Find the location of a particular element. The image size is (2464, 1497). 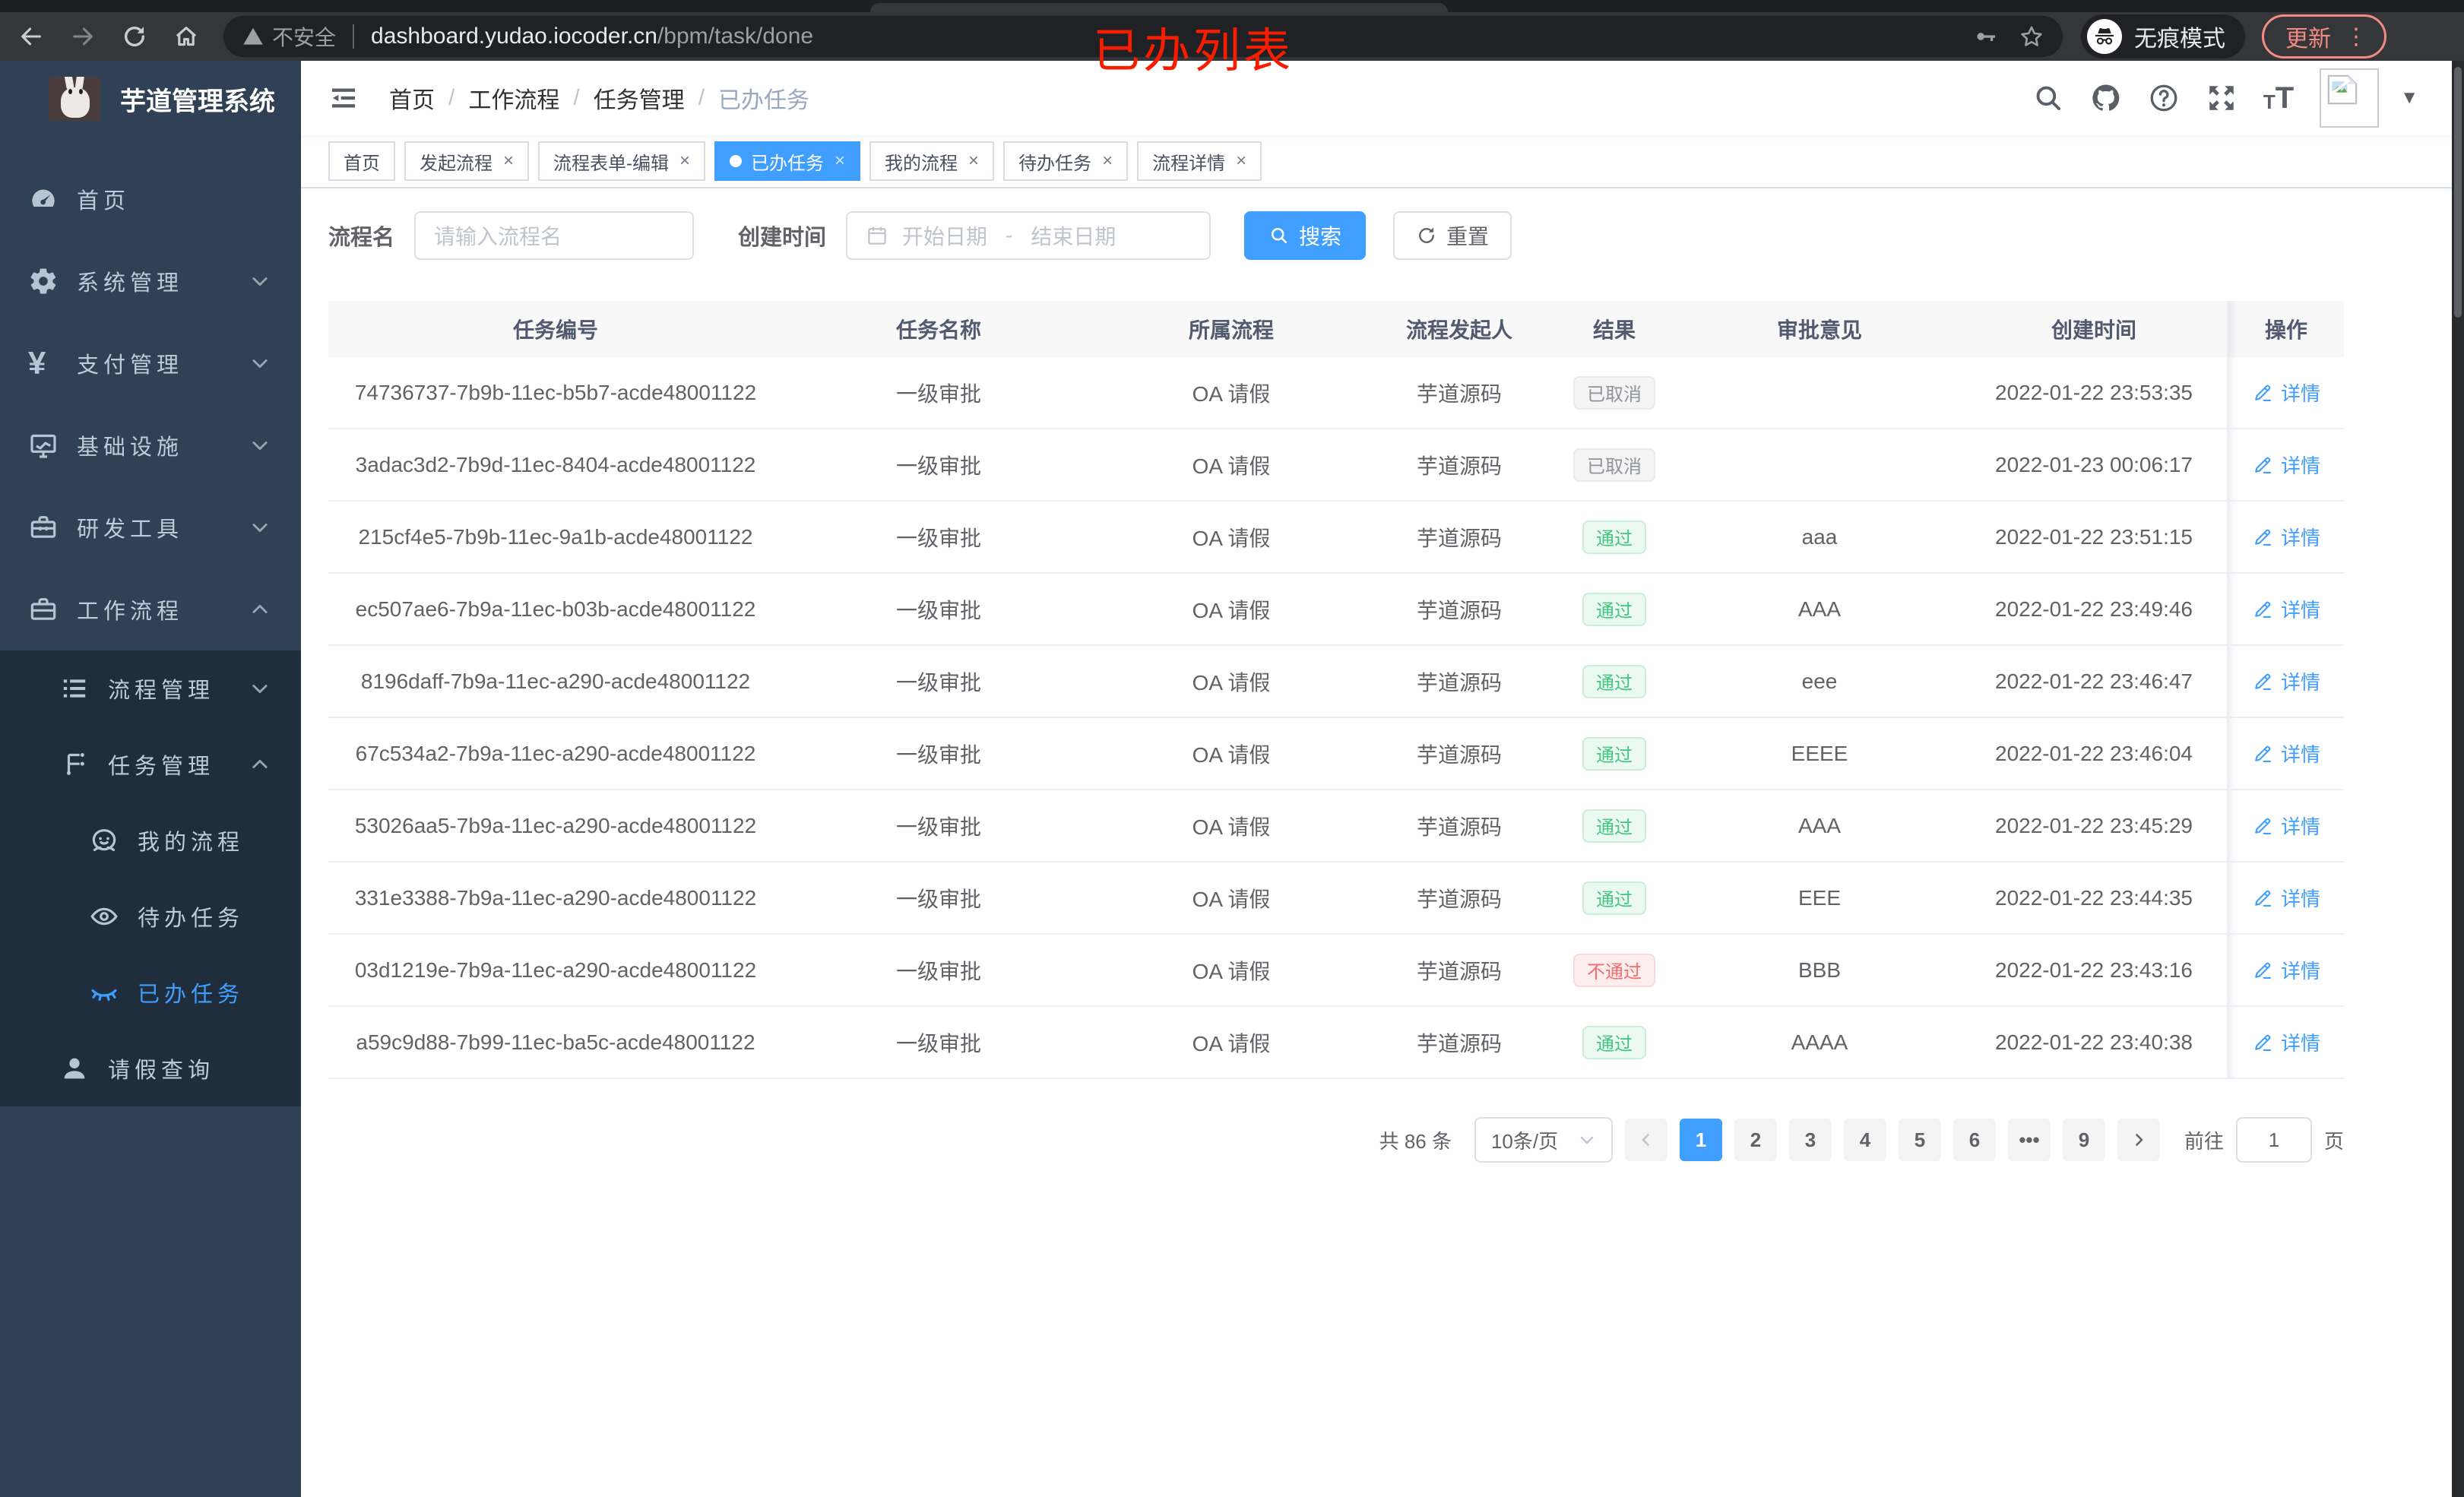

search-icon is located at coordinates (2048, 98).